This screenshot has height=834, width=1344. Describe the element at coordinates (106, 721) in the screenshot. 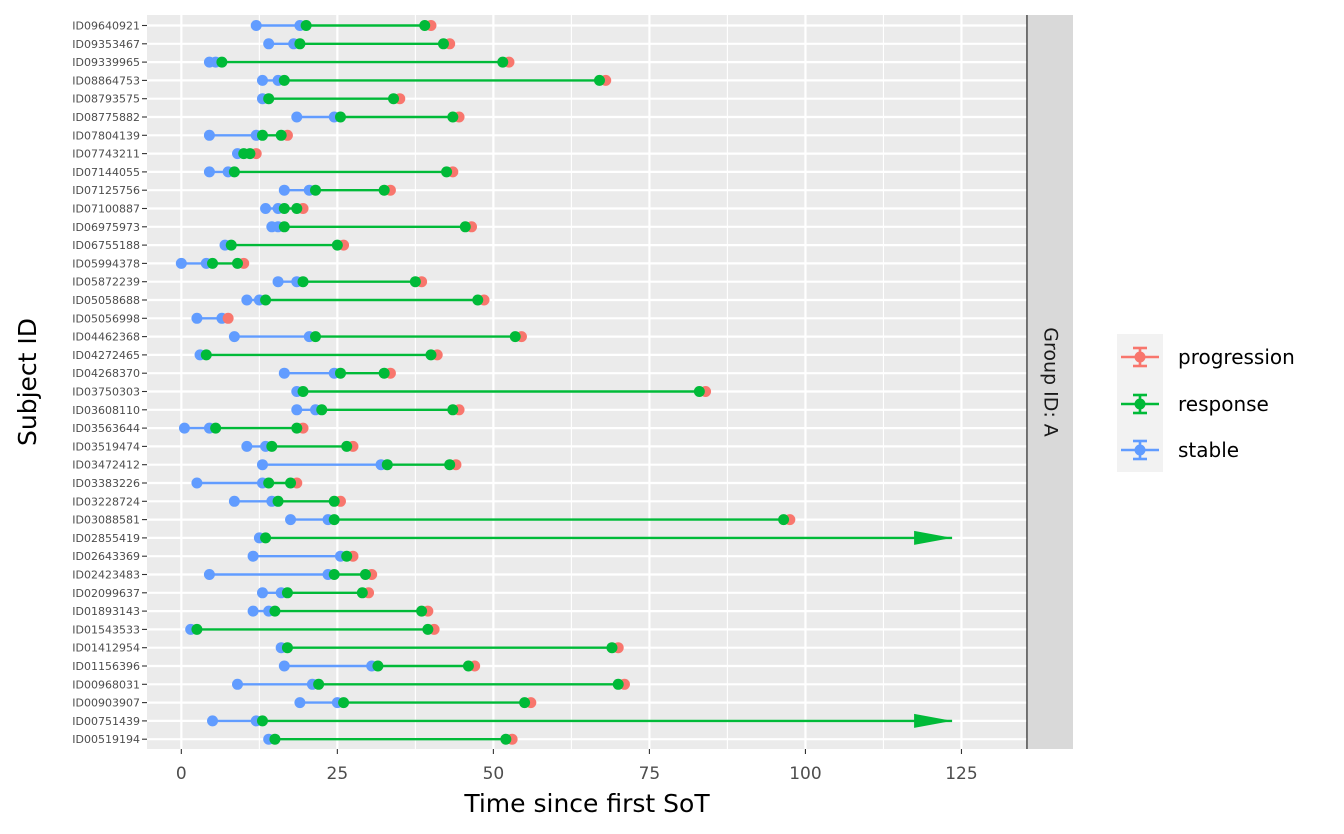

I see `y-tick-label: ID00751439` at that location.